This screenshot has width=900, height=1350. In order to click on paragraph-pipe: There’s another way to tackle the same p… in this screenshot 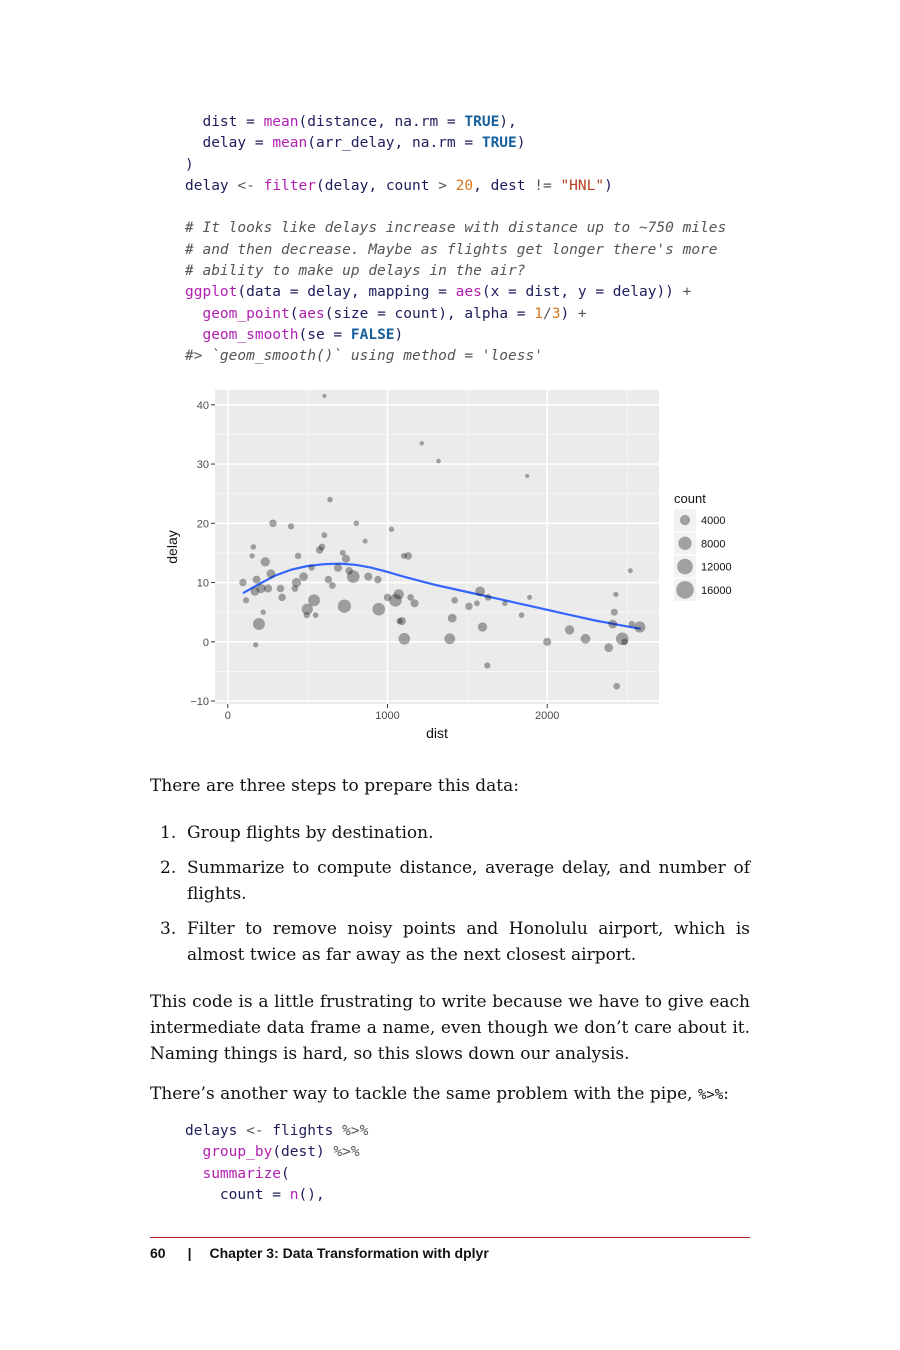, I will do `click(450, 1094)`.